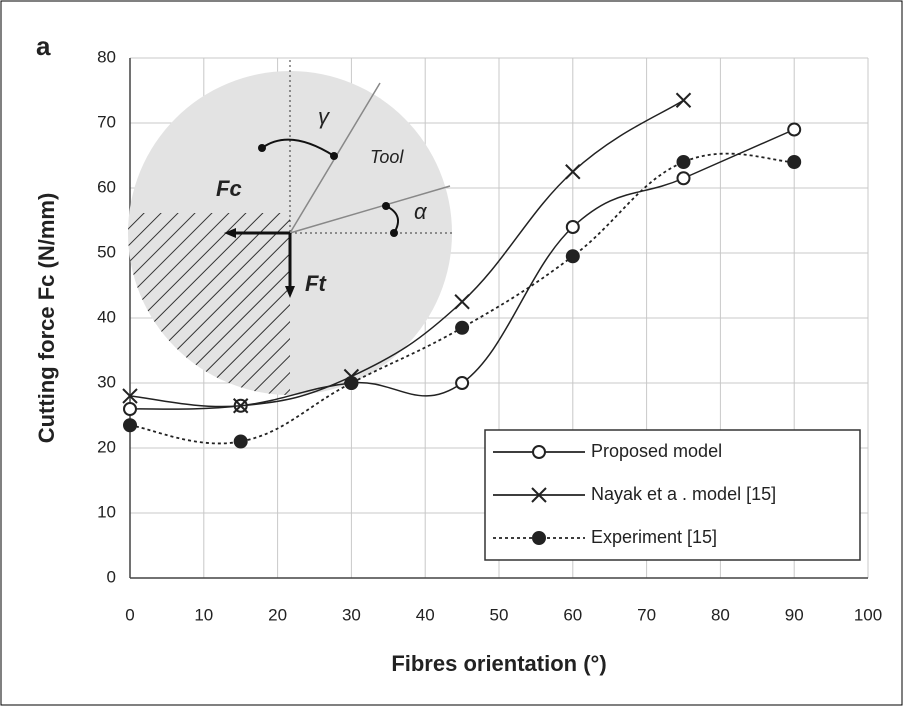  I want to click on y-tick-label: 30, so click(106, 381).